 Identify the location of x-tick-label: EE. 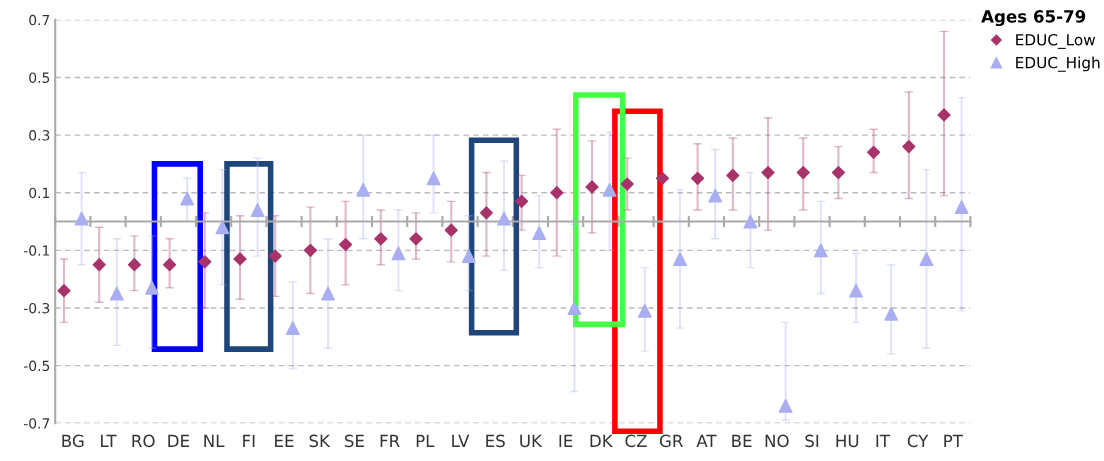
(284, 440).